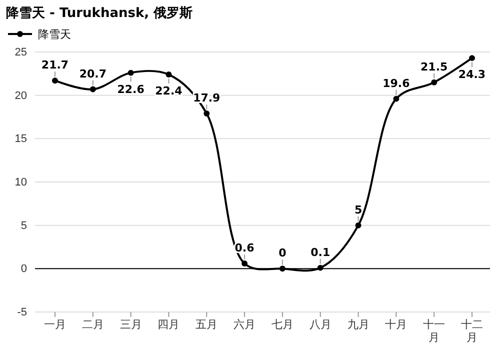  Describe the element at coordinates (320, 252) in the screenshot. I see `data-label: 0.1` at that location.